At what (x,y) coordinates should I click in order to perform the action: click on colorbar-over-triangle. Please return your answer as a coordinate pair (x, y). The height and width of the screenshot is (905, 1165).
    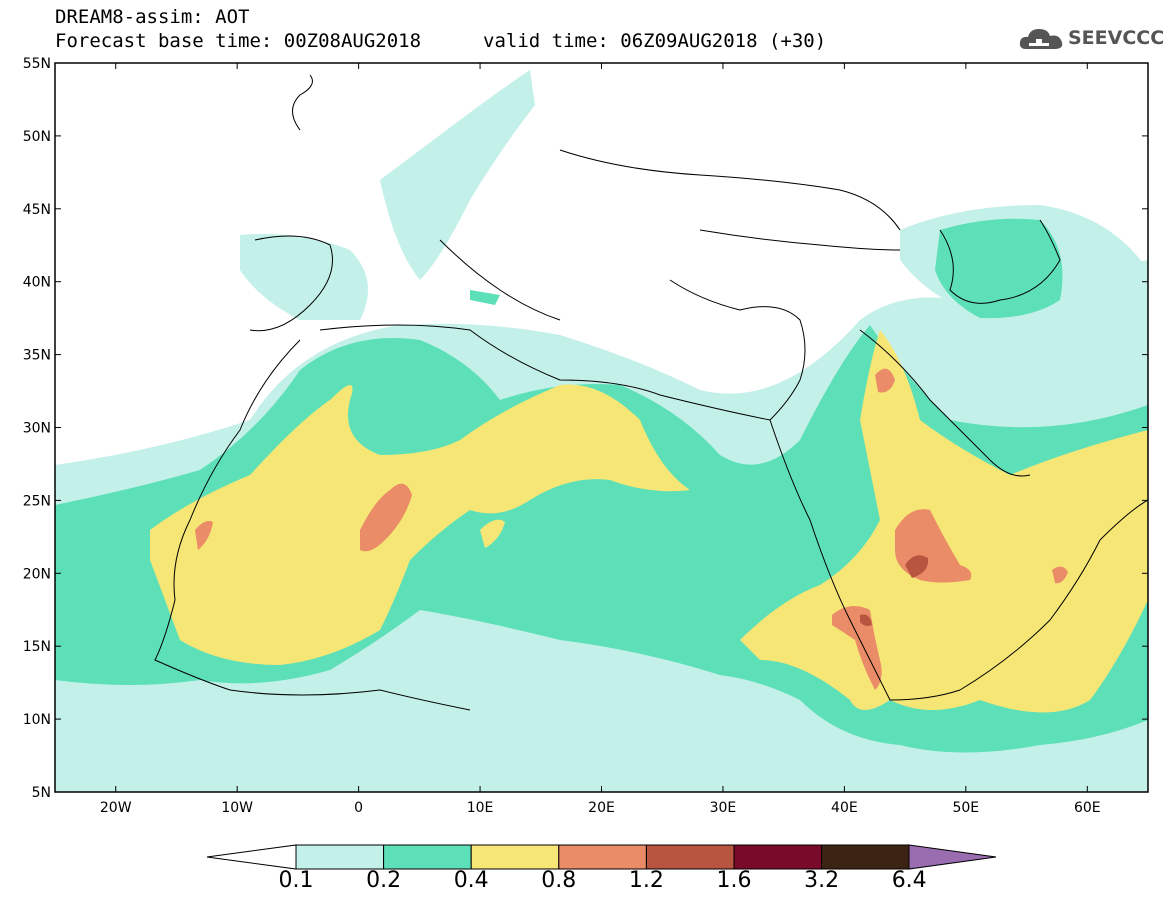
    Looking at the image, I should click on (952, 857).